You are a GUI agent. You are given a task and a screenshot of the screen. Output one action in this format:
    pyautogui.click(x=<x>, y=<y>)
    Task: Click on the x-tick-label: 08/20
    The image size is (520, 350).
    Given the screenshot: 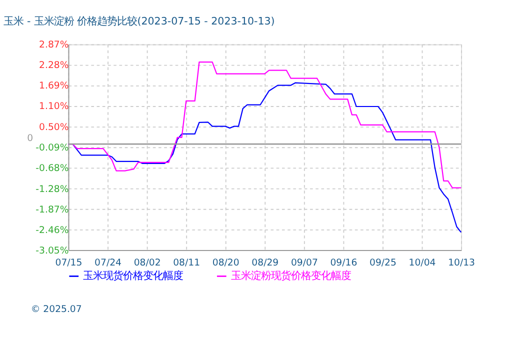 What is the action you would take?
    pyautogui.click(x=226, y=262)
    